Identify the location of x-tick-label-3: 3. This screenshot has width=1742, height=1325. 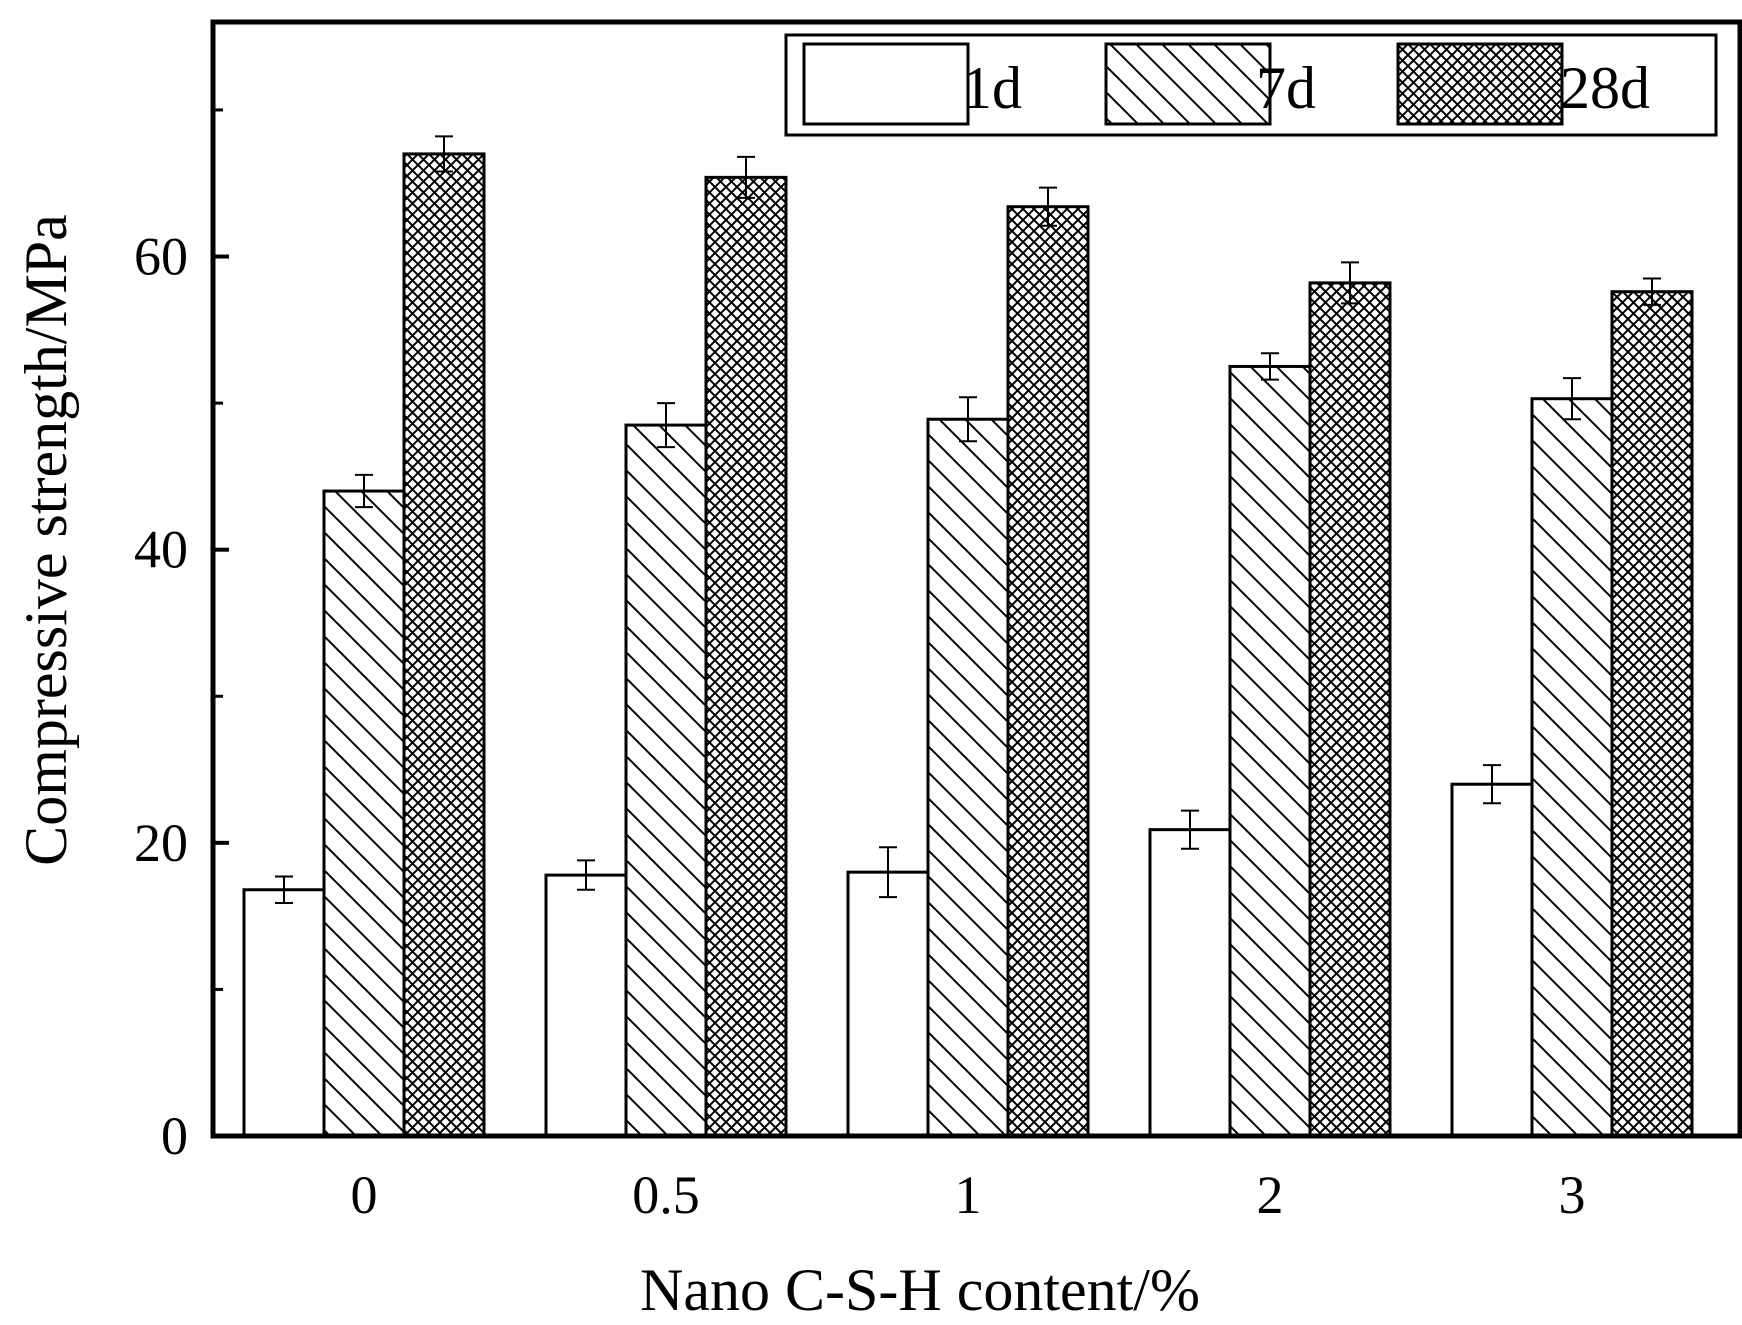
(1572, 1195).